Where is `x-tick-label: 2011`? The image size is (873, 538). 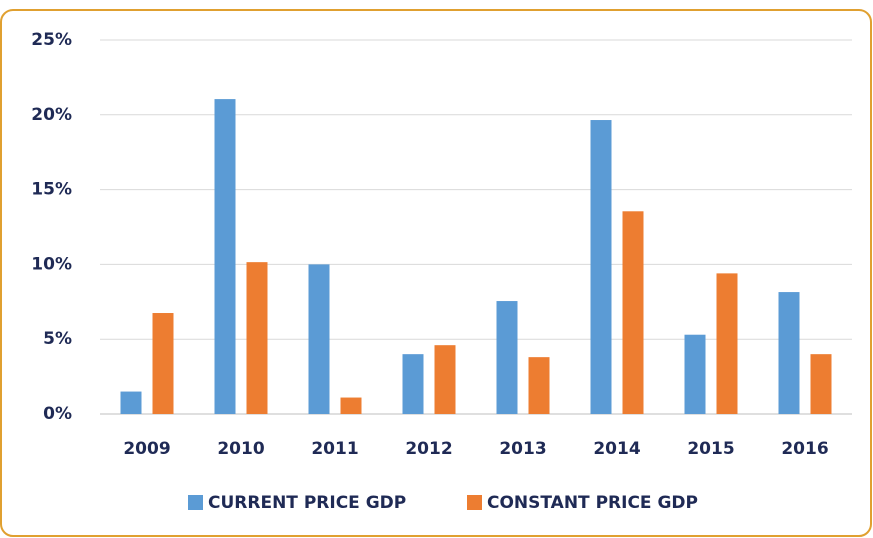 x-tick-label: 2011 is located at coordinates (334, 449).